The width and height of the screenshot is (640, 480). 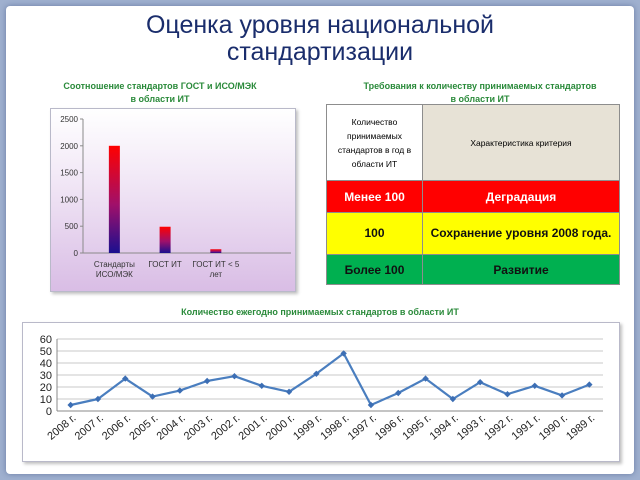 What do you see at coordinates (164, 264) in the screenshot?
I see `bar-category-label: ГОСТ ИТ` at bounding box center [164, 264].